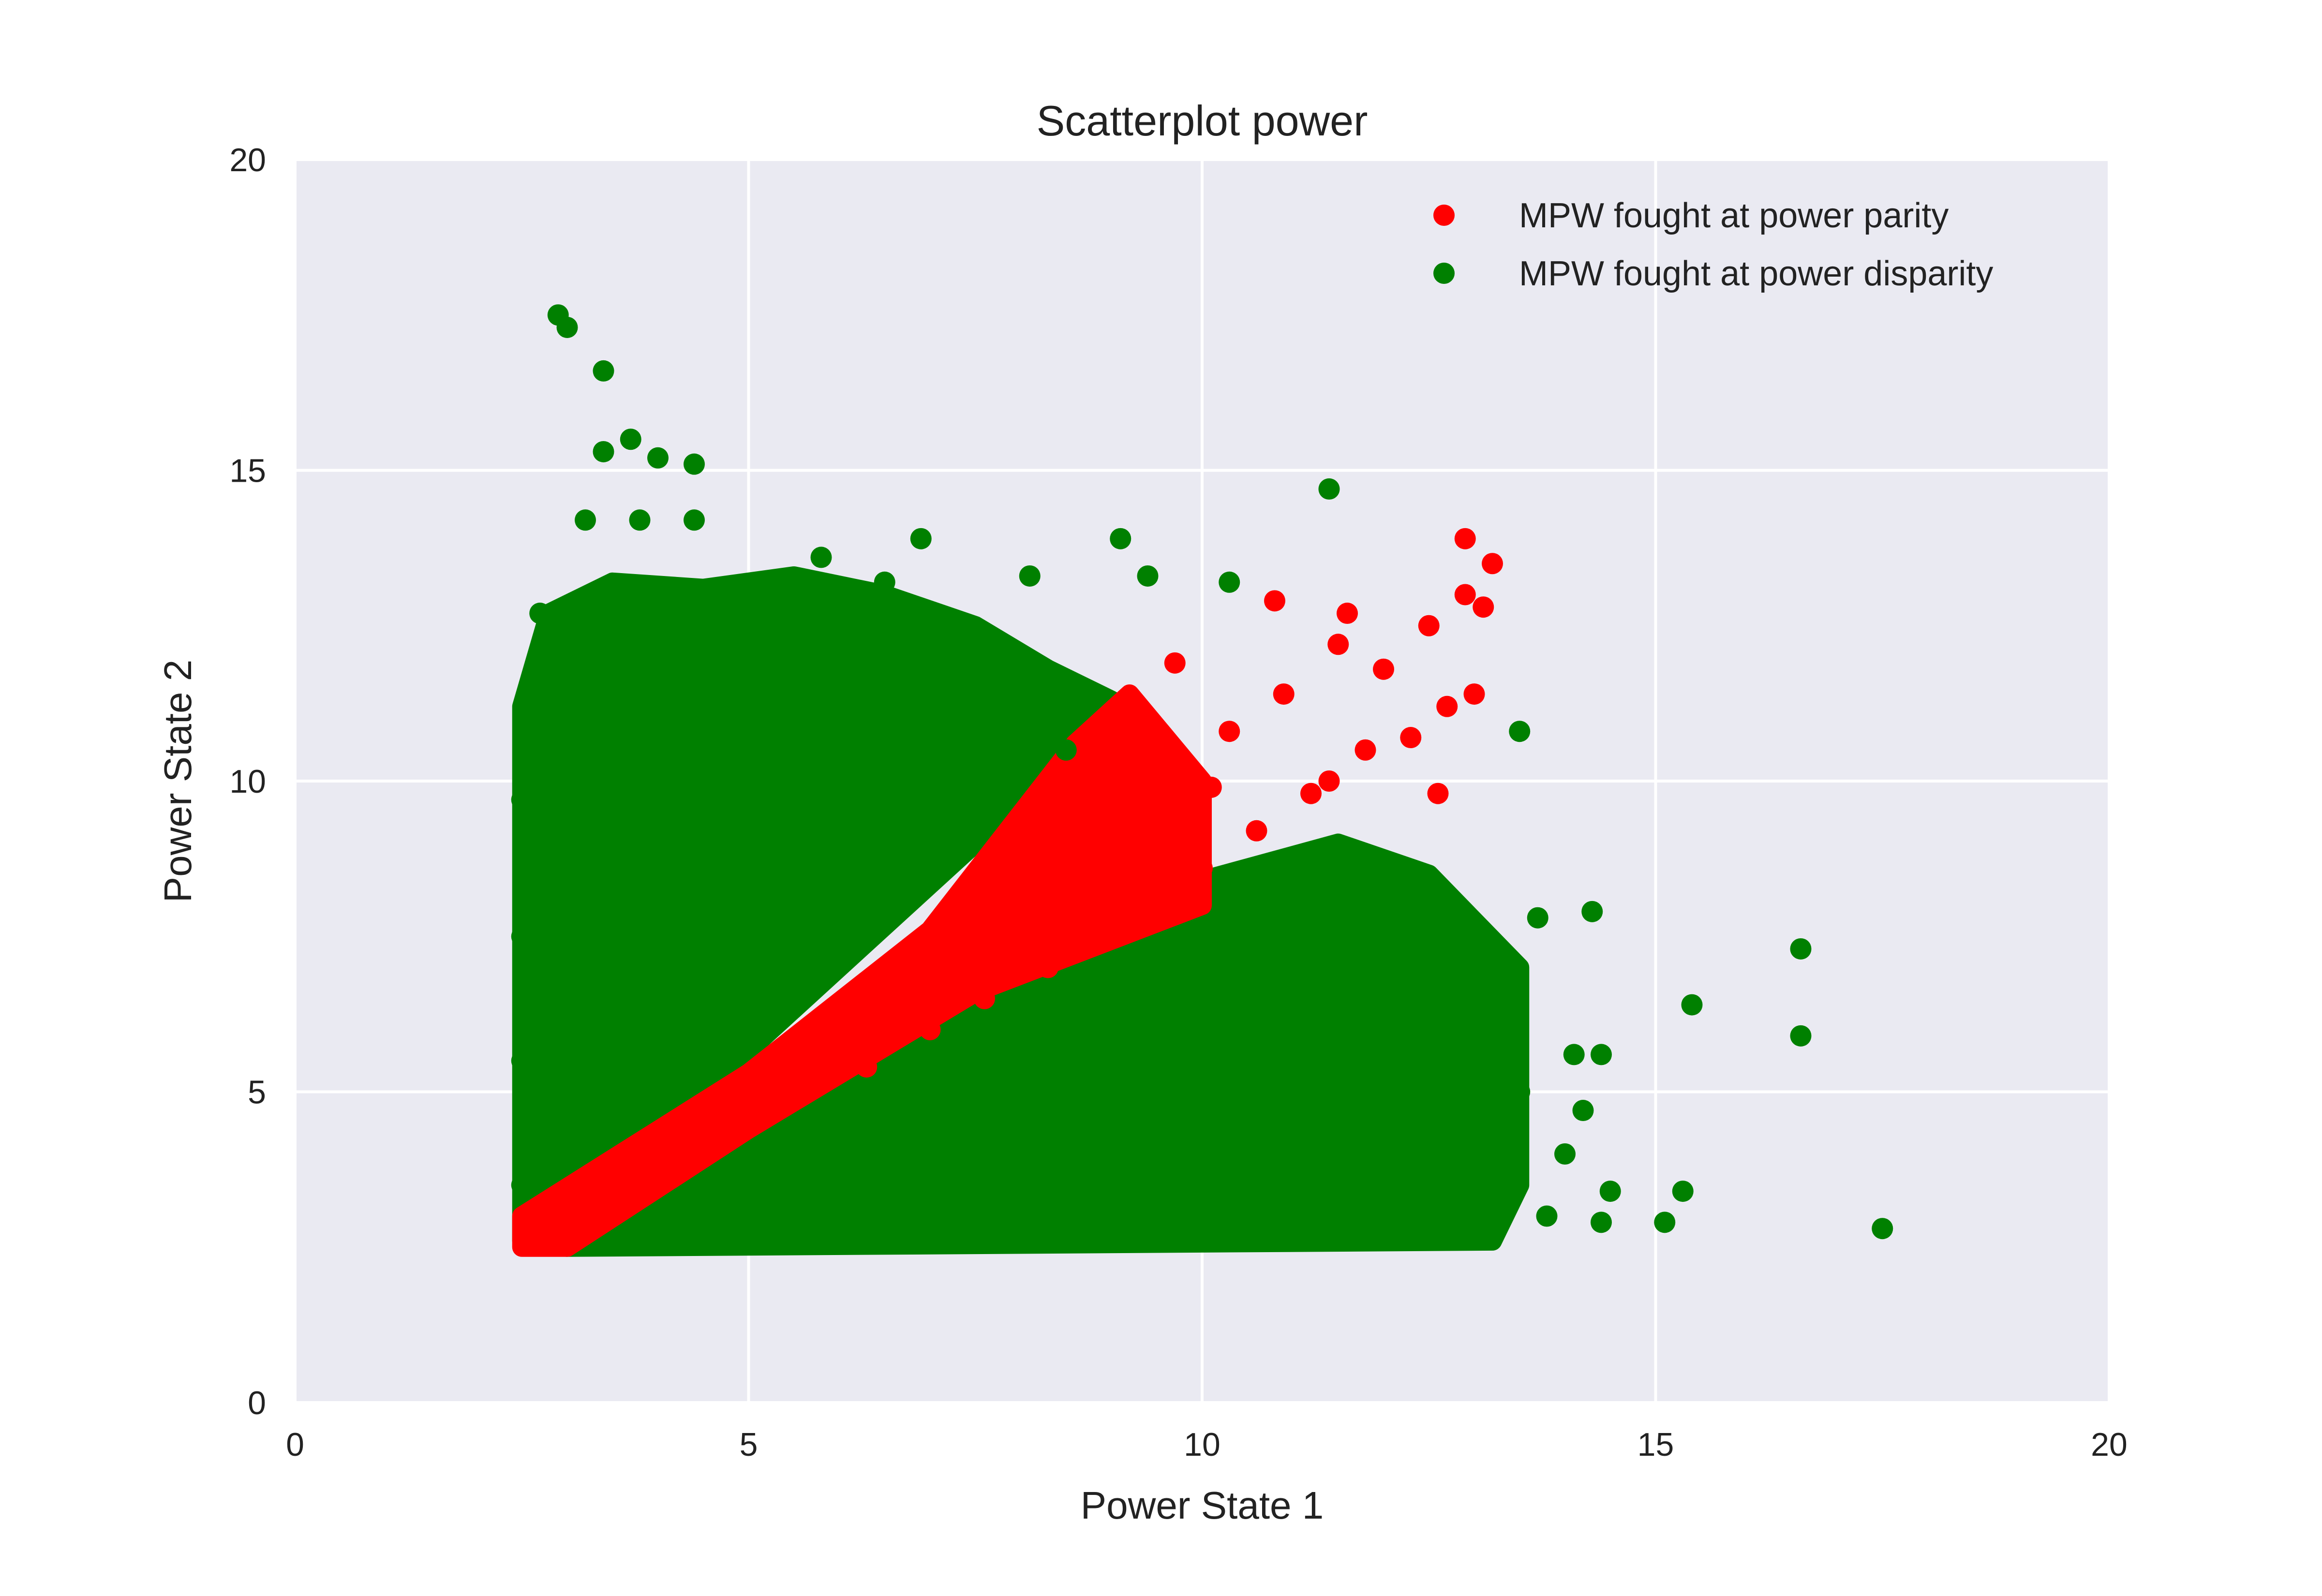 This screenshot has height=1596, width=2322. I want to click on y-tick-label: 15, so click(247, 471).